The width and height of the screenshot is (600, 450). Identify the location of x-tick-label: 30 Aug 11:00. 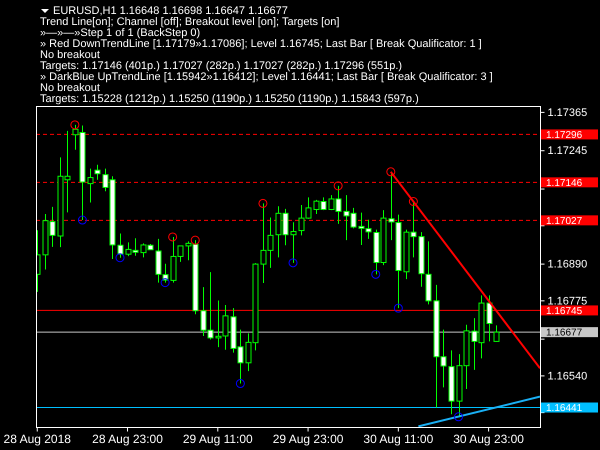
(398, 439).